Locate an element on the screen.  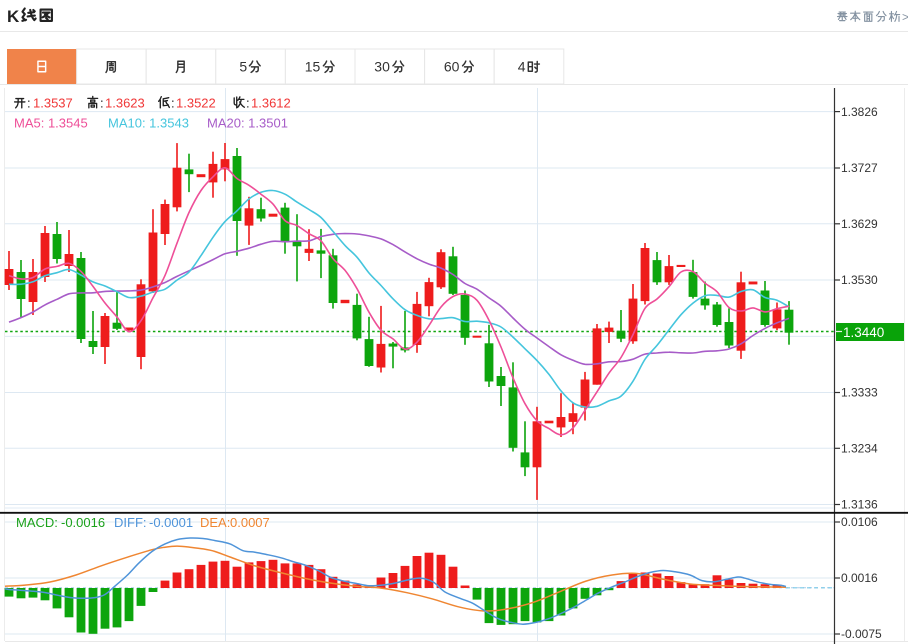
svg-text: K is located at coordinates (13, 16).